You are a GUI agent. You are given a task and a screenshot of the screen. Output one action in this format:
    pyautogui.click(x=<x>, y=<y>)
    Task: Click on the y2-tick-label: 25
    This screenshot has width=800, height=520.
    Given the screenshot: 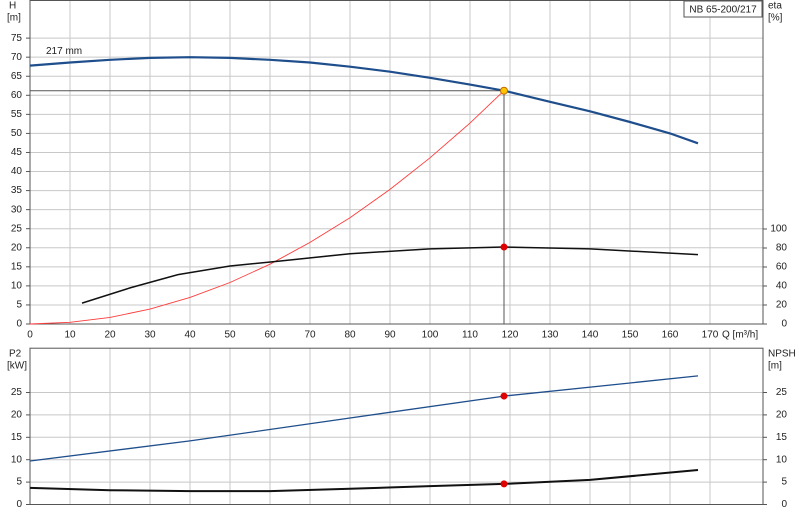 What is the action you would take?
    pyautogui.click(x=782, y=392)
    